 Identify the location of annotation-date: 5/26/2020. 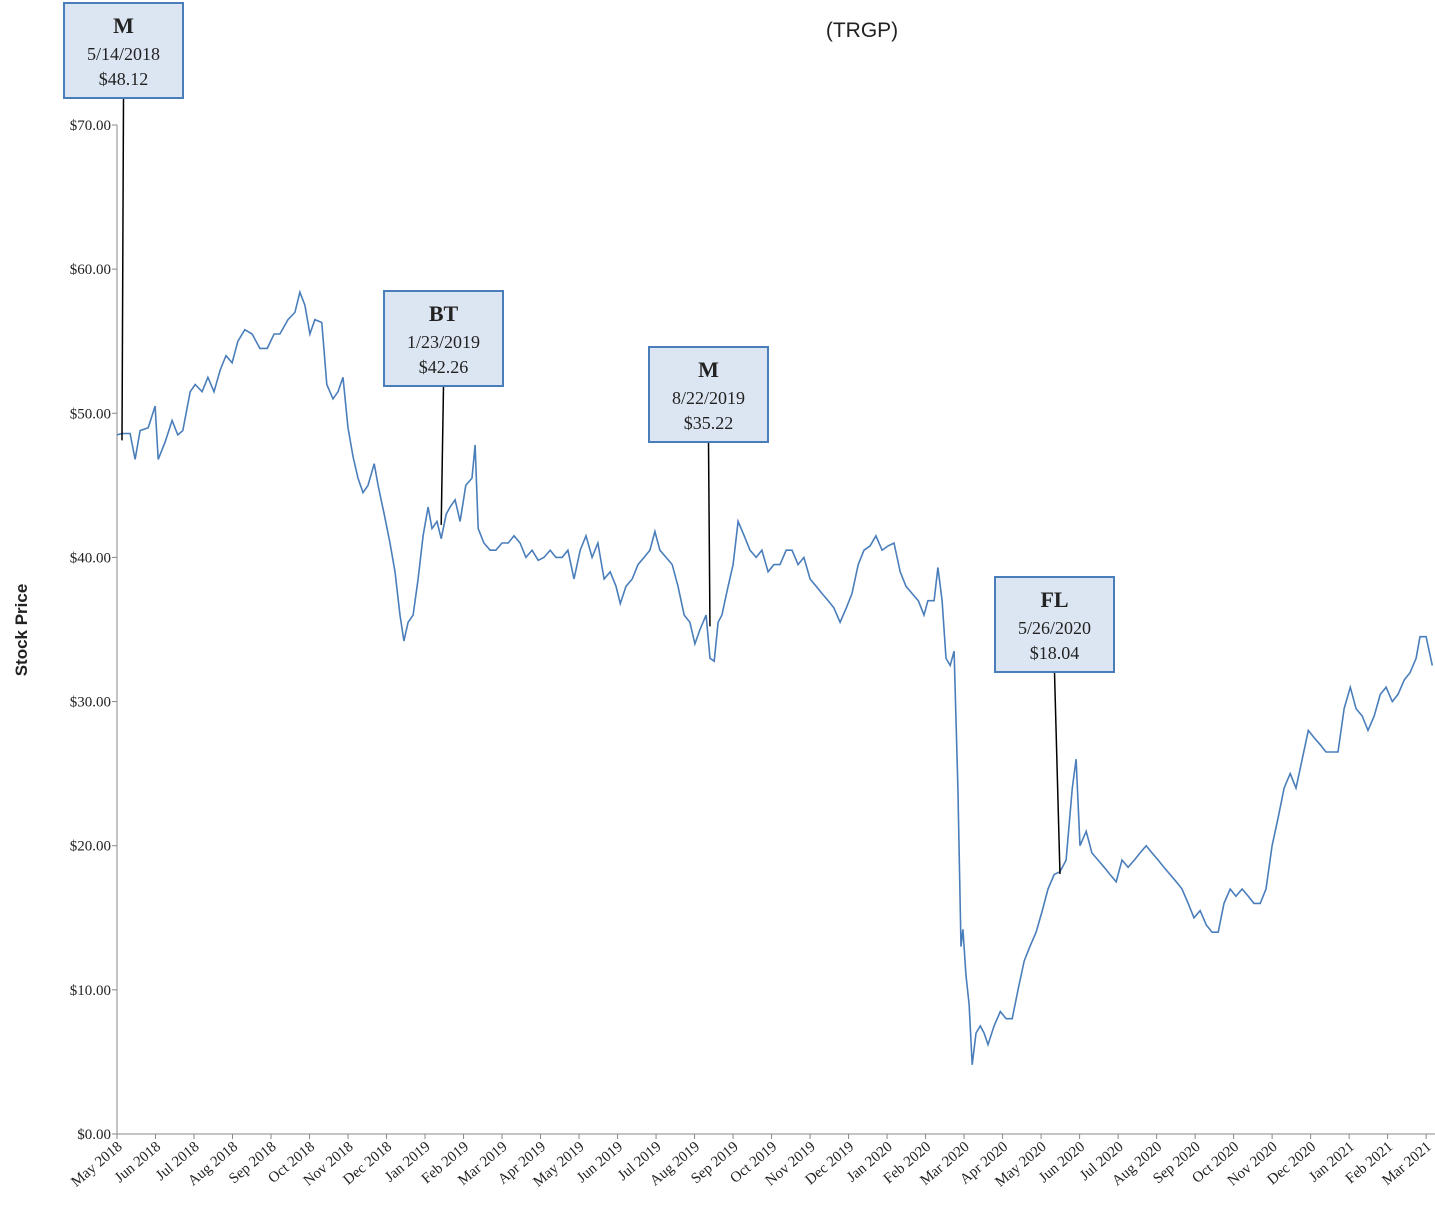
(1054, 628).